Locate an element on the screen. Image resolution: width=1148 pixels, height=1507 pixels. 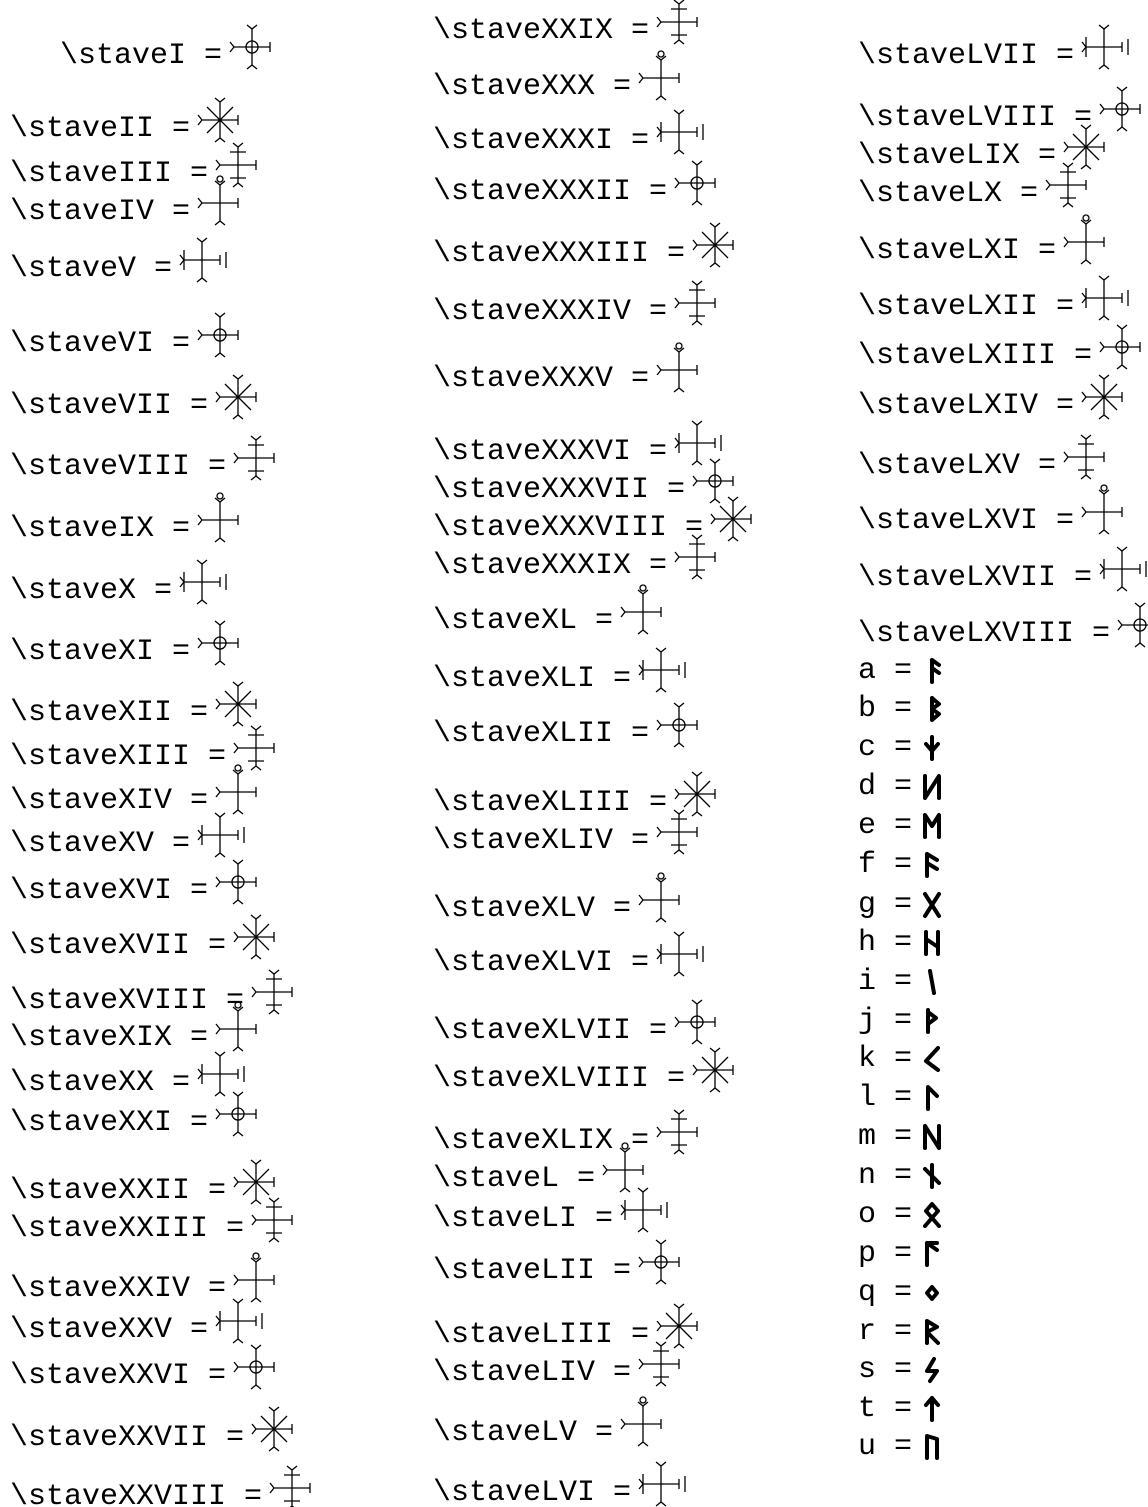
stave-label: n = is located at coordinates (885, 1176).